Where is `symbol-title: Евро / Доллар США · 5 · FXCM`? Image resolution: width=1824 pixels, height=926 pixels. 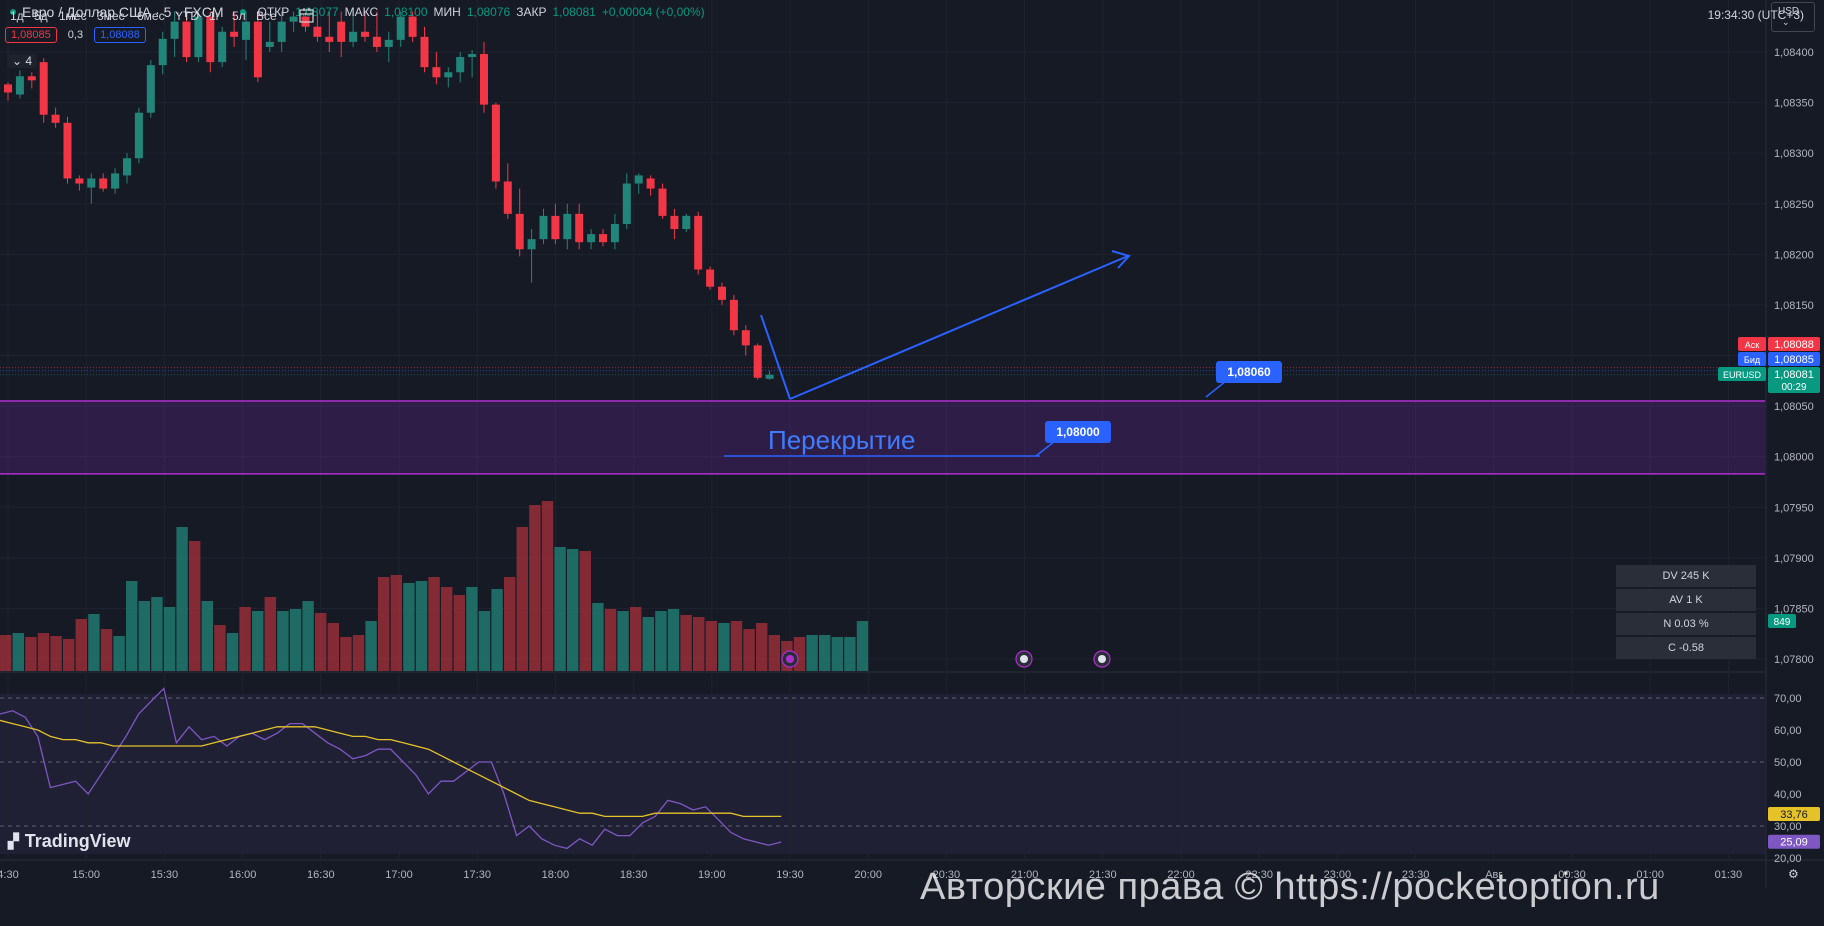
symbol-title: Евро / Доллар США · 5 · FXCM is located at coordinates (123, 12).